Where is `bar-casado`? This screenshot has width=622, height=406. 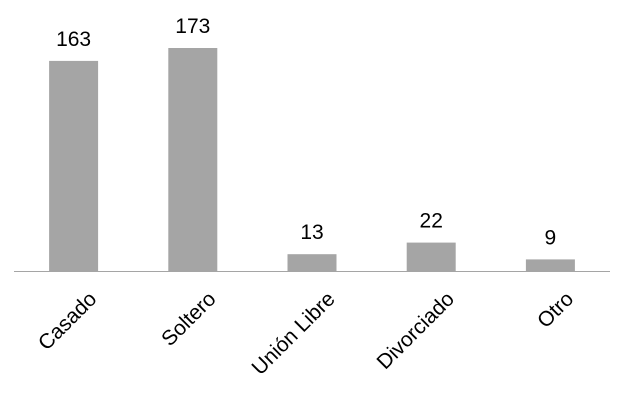
bar-casado is located at coordinates (74, 166).